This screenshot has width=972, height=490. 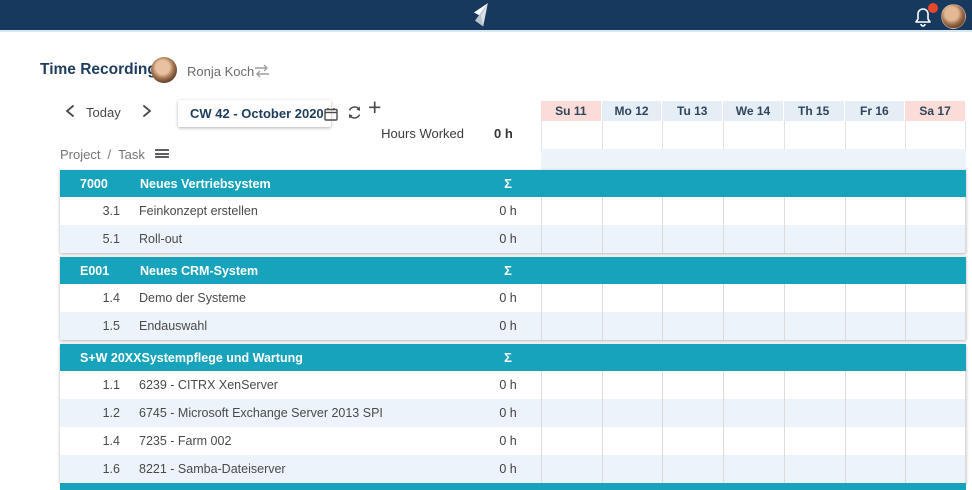 What do you see at coordinates (482, 16) in the screenshot?
I see `cursor-icon` at bounding box center [482, 16].